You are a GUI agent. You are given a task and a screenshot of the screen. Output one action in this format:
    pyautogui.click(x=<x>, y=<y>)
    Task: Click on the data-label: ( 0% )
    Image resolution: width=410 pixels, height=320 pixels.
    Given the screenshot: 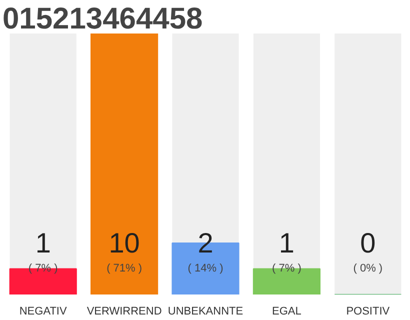 What is the action you would take?
    pyautogui.click(x=368, y=268)
    